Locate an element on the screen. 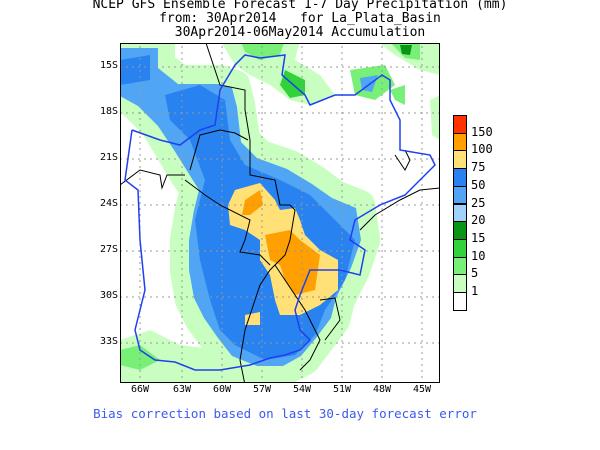 Image resolution: width=600 pixels, height=450 pixels. legend-label: 10 is located at coordinates (478, 255).